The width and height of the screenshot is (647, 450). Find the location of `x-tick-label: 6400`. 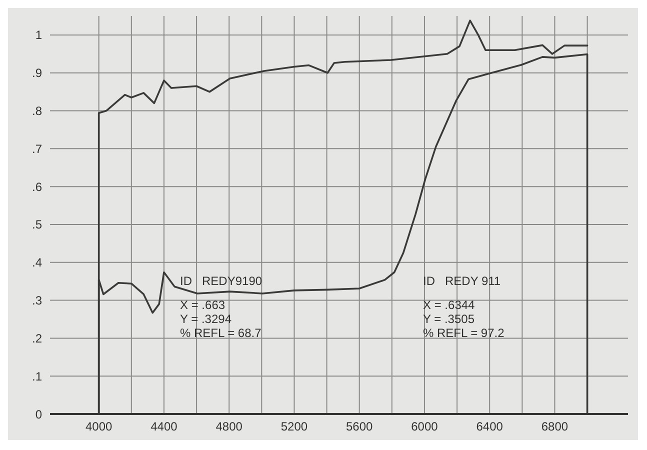

x-tick-label: 6400 is located at coordinates (490, 427).